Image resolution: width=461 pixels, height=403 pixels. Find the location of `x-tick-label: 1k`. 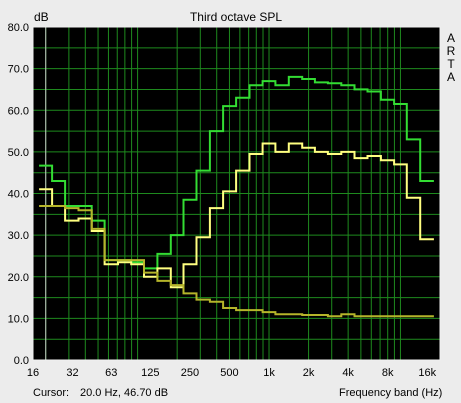

x-tick-label: 1k is located at coordinates (269, 373).